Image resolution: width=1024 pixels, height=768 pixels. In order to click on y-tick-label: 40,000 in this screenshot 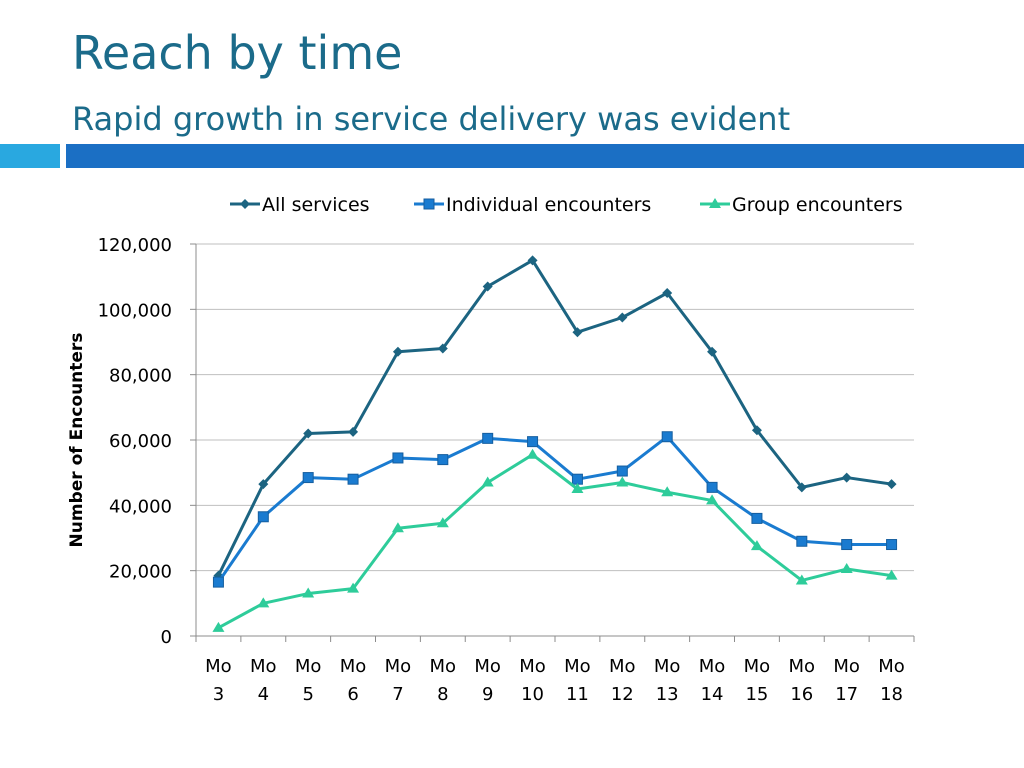, I will do `click(140, 506)`.